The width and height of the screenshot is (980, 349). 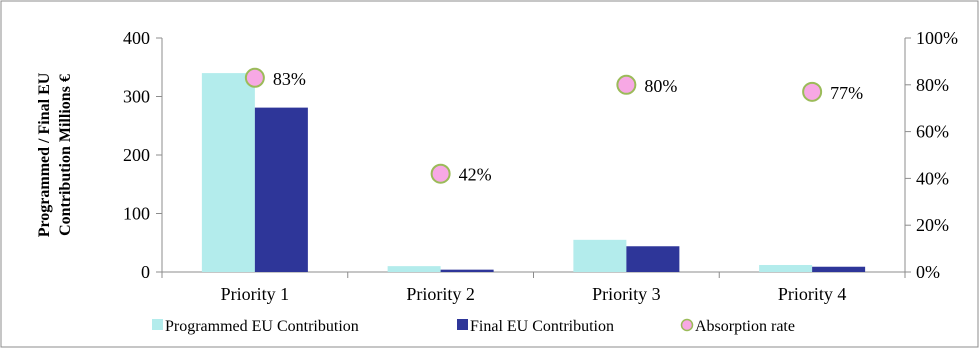 What do you see at coordinates (136, 38) in the screenshot?
I see `left-tick-label: 400` at bounding box center [136, 38].